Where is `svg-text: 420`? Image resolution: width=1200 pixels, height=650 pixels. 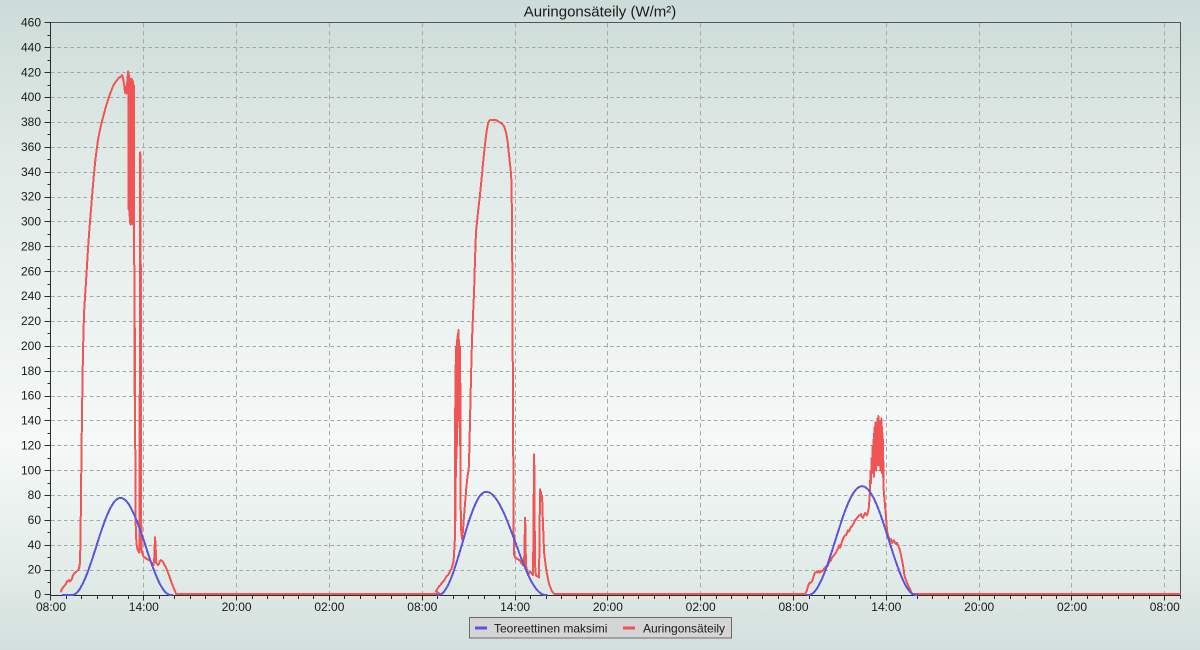
svg-text: 420 is located at coordinates (31, 72).